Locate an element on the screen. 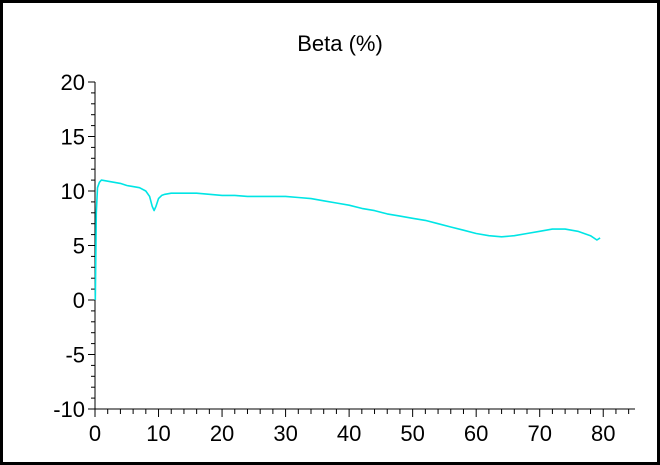 The image size is (660, 465). y-tick-label: 15 is located at coordinates (73, 137).